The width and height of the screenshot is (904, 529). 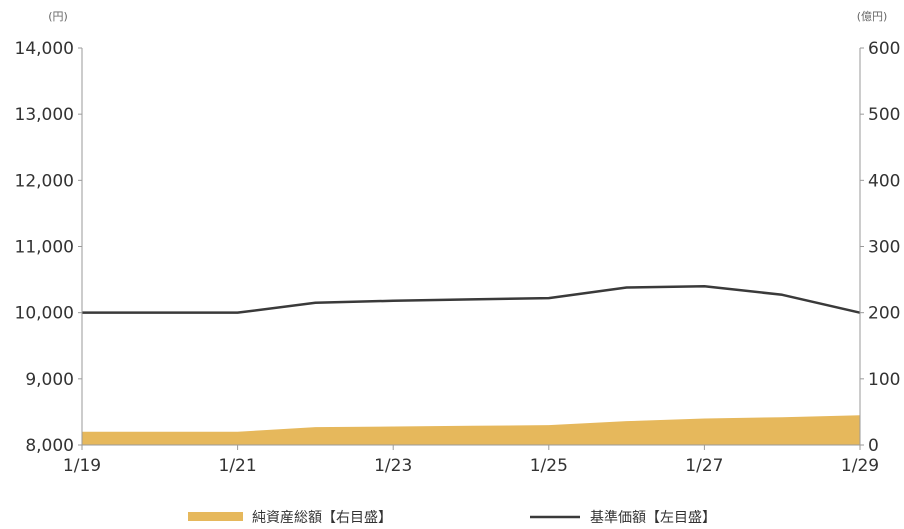 I want to click on left-tick-label: 8,000, so click(x=49, y=446).